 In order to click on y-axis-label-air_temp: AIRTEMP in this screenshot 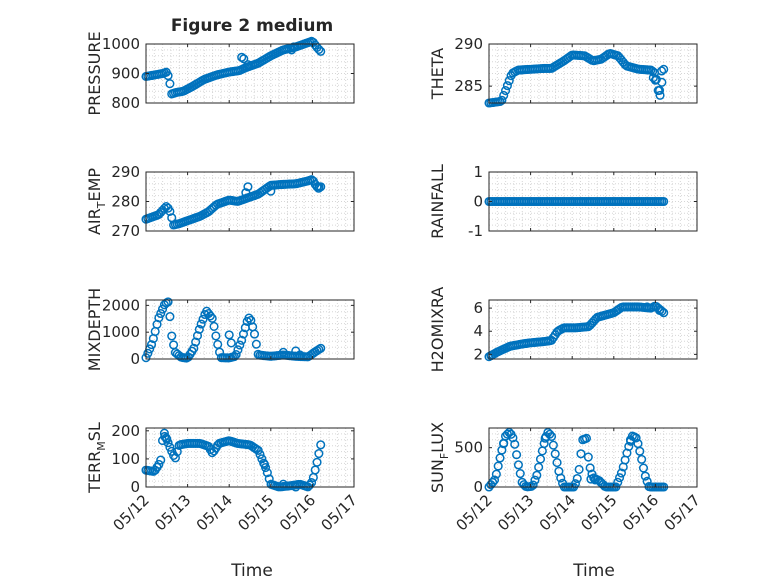, I will do `click(96, 201)`.